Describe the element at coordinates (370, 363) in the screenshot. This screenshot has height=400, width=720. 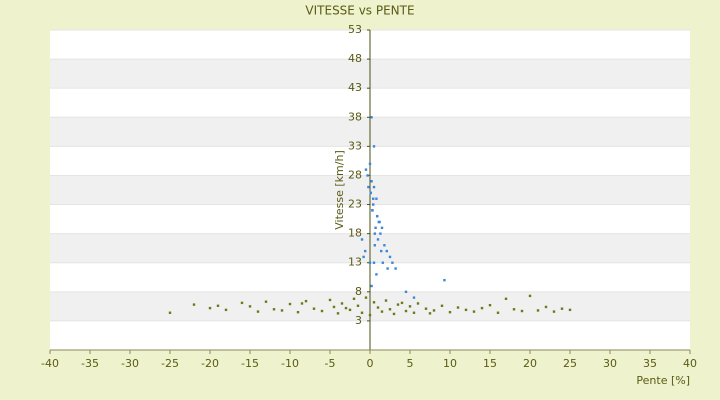
I see `x-tick-label: 0` at that location.